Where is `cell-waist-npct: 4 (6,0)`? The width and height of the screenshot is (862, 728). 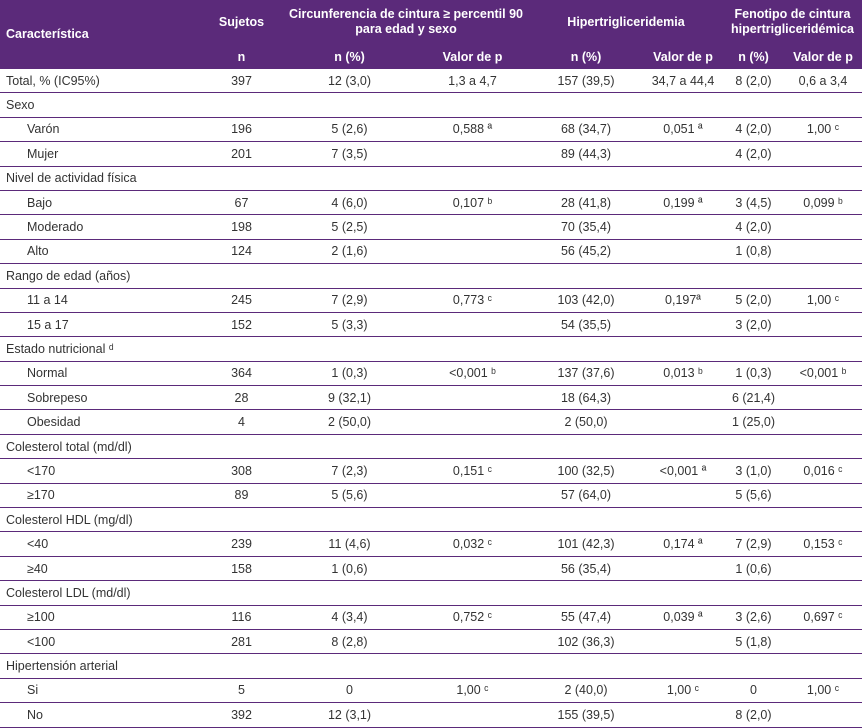 cell-waist-npct: 4 (6,0) is located at coordinates (349, 203).